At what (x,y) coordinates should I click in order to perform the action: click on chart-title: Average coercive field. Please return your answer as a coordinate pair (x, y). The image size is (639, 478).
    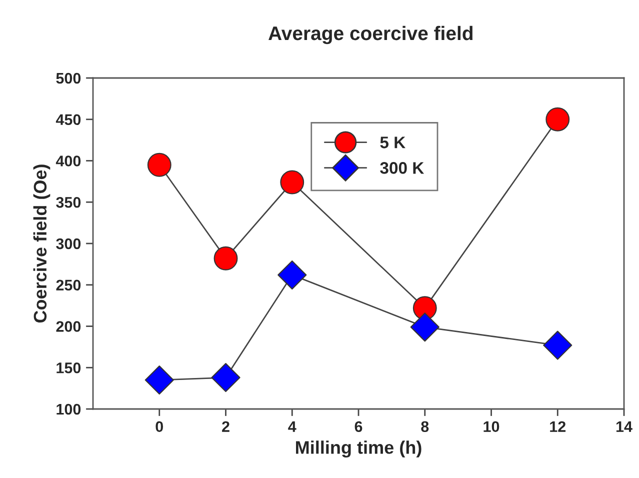
    Looking at the image, I should click on (370, 35).